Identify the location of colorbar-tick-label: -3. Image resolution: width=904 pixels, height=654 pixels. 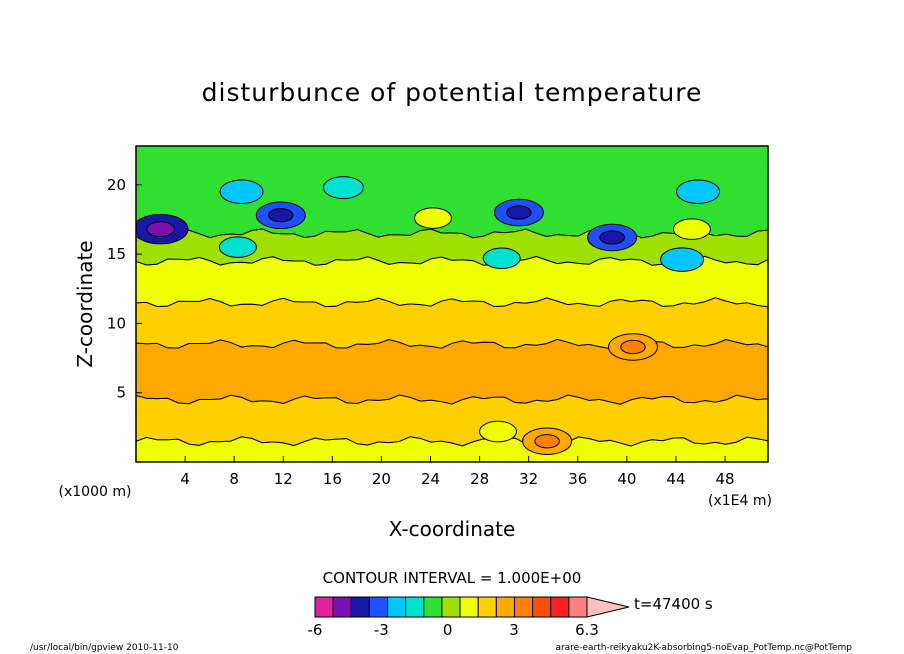
(381, 630).